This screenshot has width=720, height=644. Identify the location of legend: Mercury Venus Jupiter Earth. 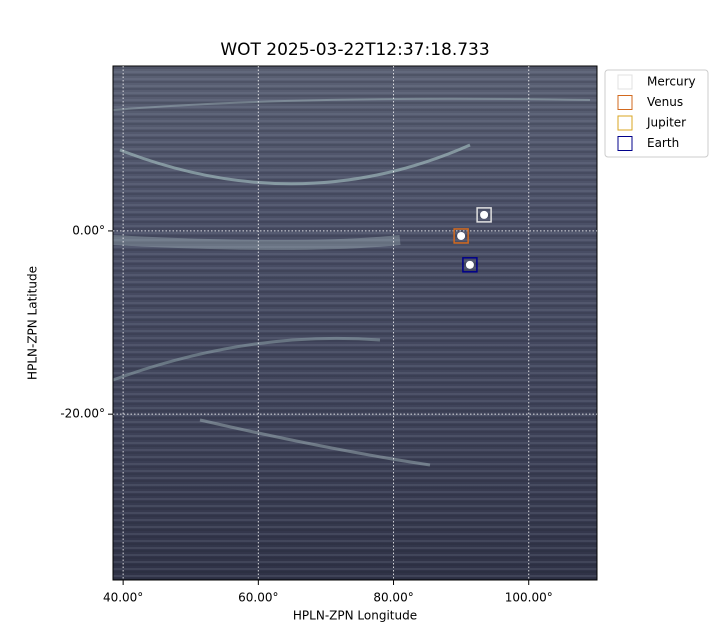
(656, 113).